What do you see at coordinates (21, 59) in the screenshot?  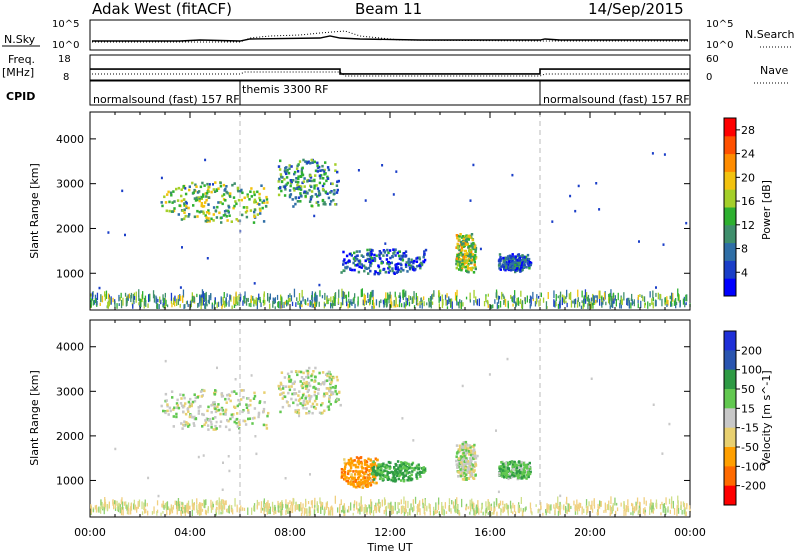 I see `freq-label: Freq.` at bounding box center [21, 59].